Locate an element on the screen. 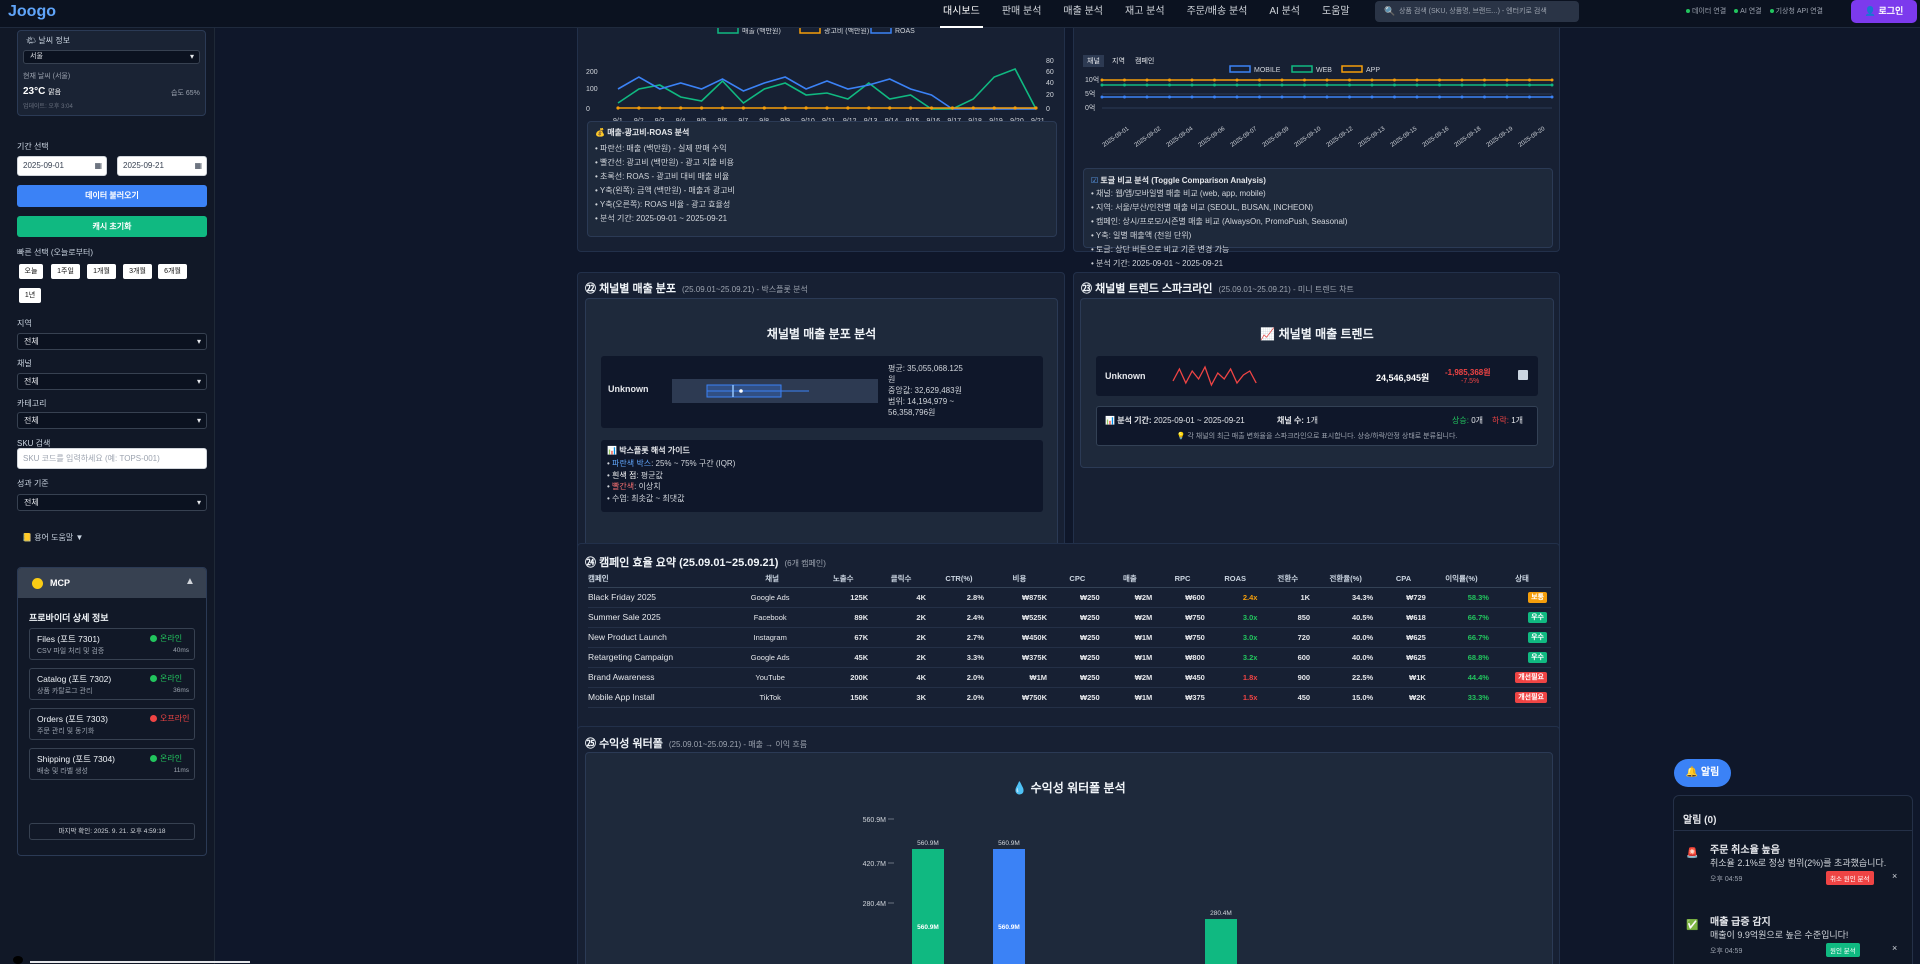 The width and height of the screenshot is (1920, 964). login-button: 👤 로그인 is located at coordinates (1884, 11).